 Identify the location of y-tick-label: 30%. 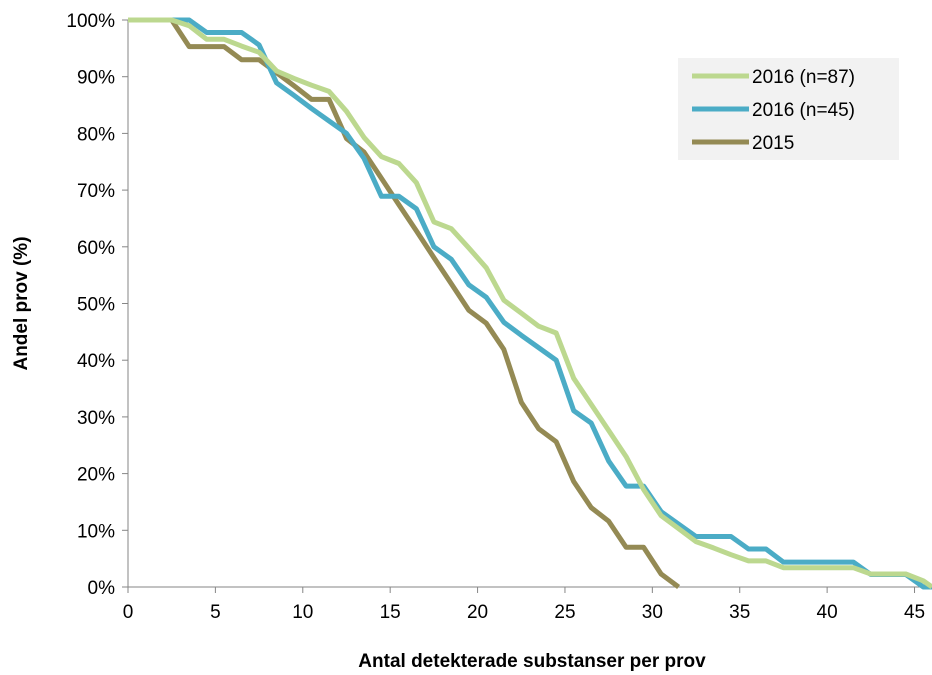
(96, 418).